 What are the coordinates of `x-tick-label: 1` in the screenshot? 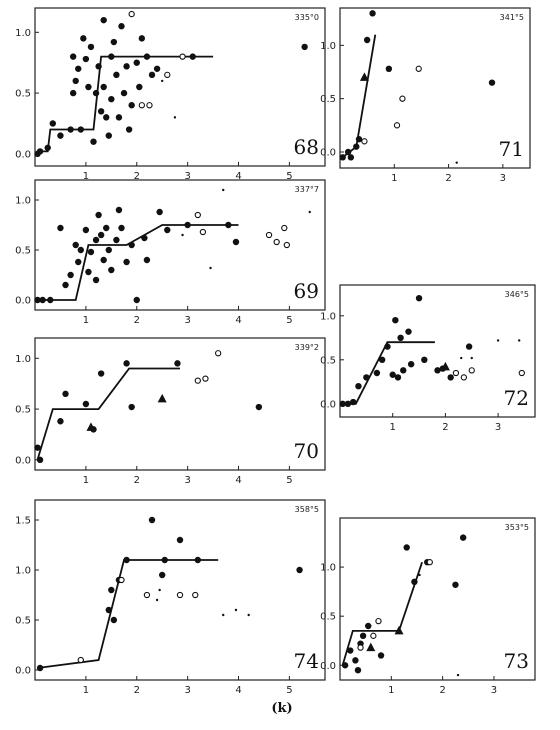 It's located at (86, 690).